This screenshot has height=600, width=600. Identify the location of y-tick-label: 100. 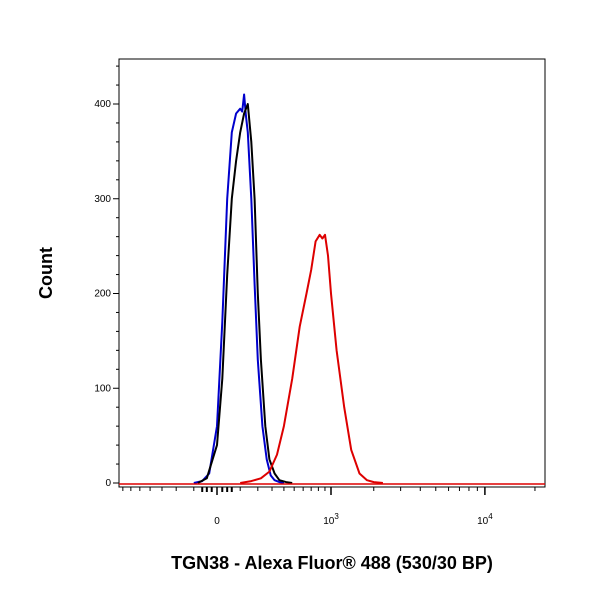
(102, 388).